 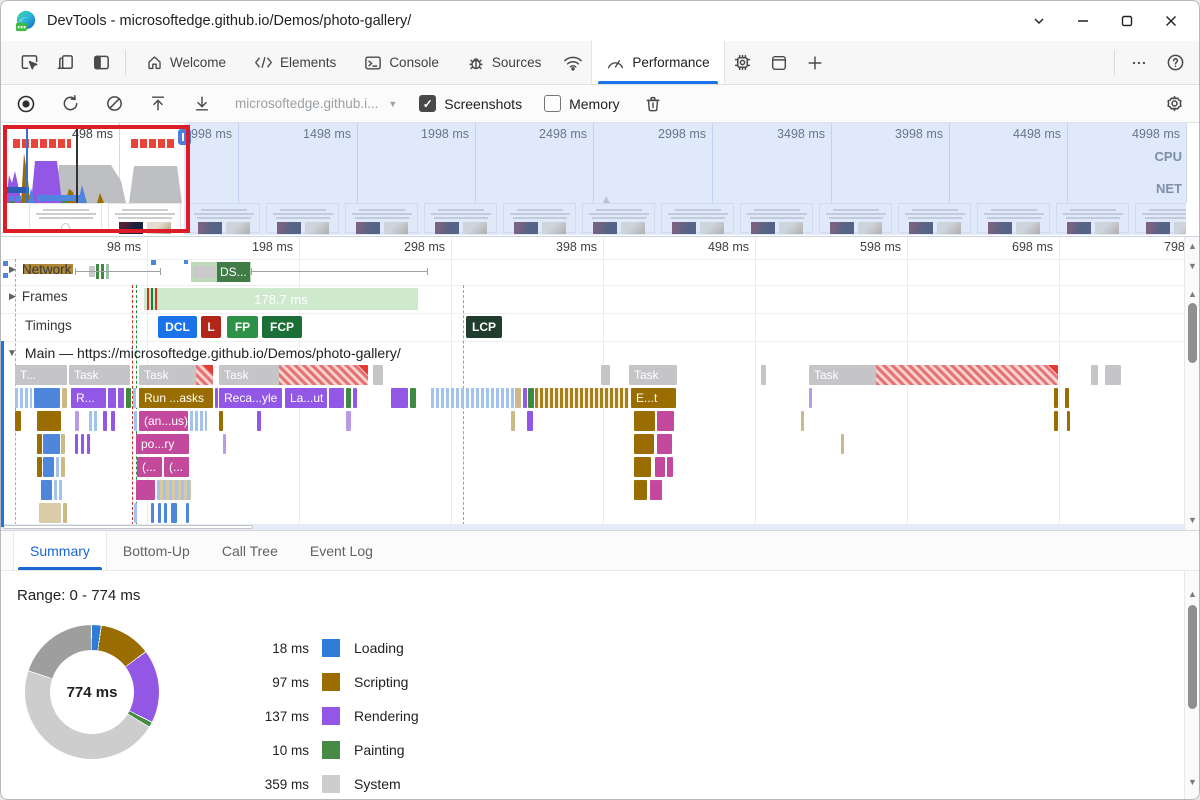 I want to click on tab-event-log: Event Log, so click(x=341, y=550).